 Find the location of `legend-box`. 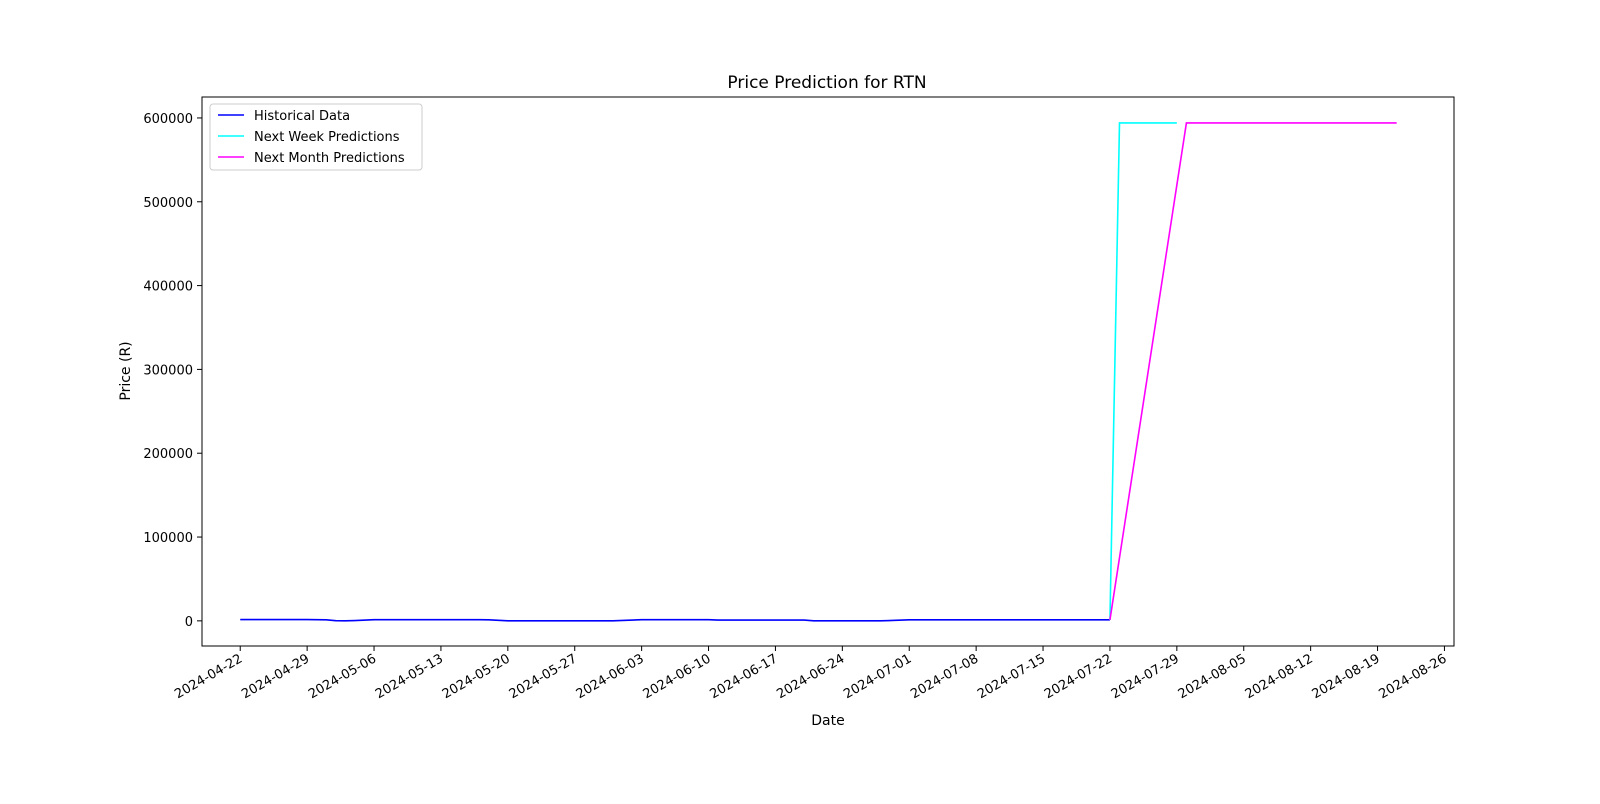

legend-box is located at coordinates (316, 137).